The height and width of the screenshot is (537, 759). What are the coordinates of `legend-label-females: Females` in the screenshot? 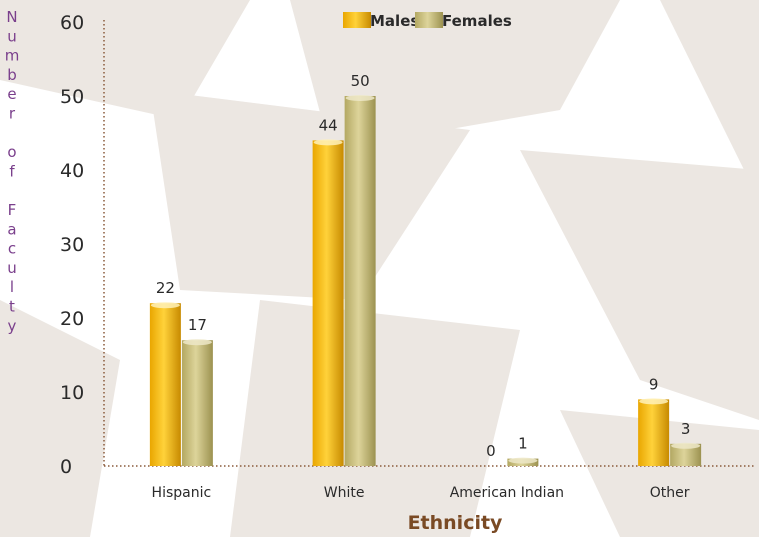 It's located at (477, 21).